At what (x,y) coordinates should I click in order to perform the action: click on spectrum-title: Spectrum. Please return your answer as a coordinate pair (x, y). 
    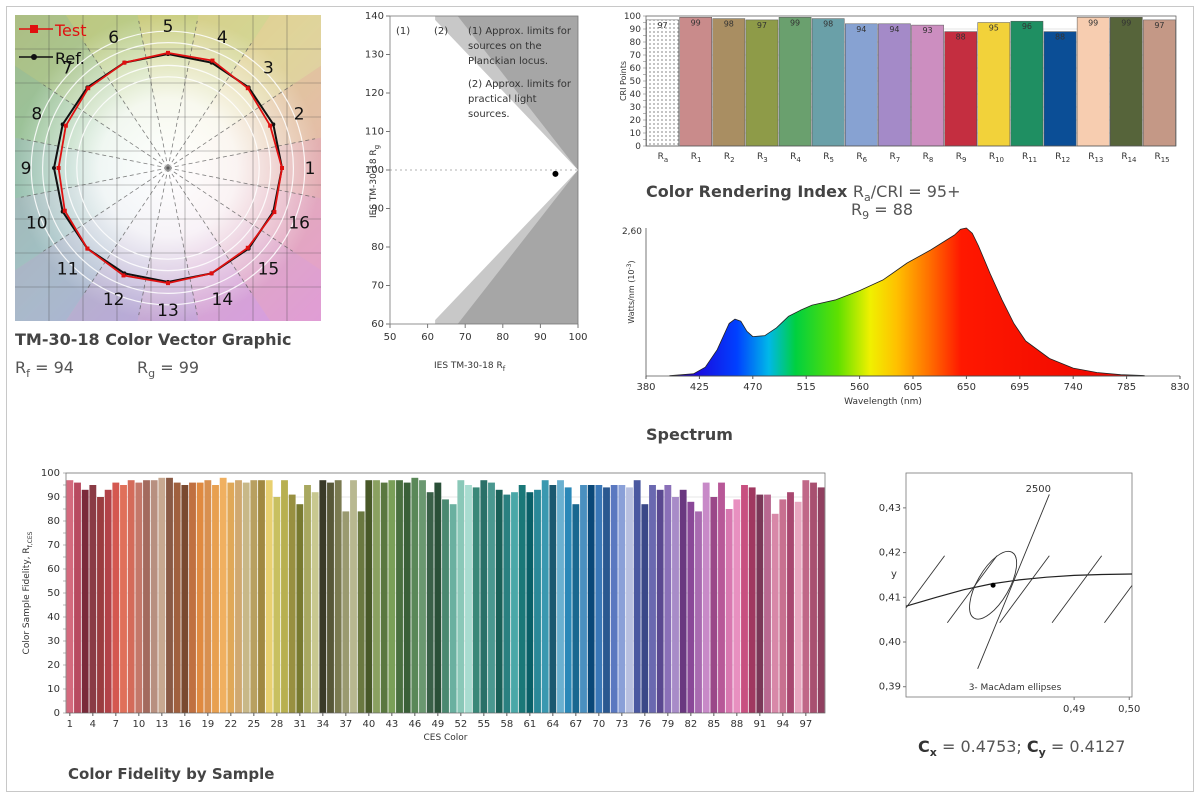
    Looking at the image, I should click on (689, 434).